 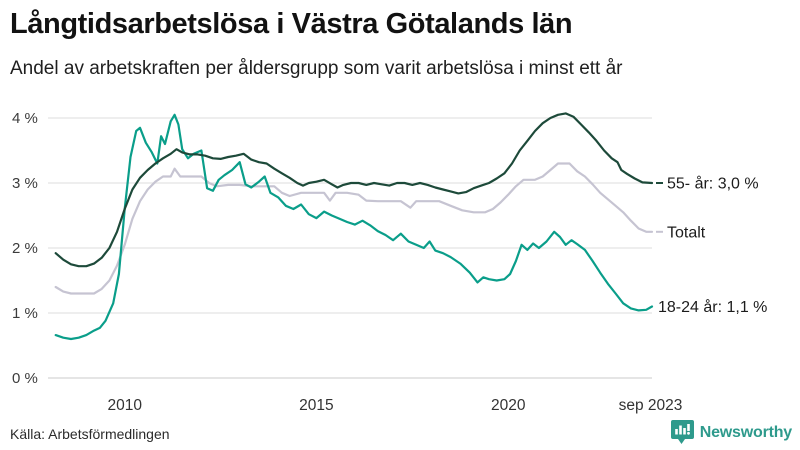 I want to click on x-tick-label: 2010, so click(x=124, y=405).